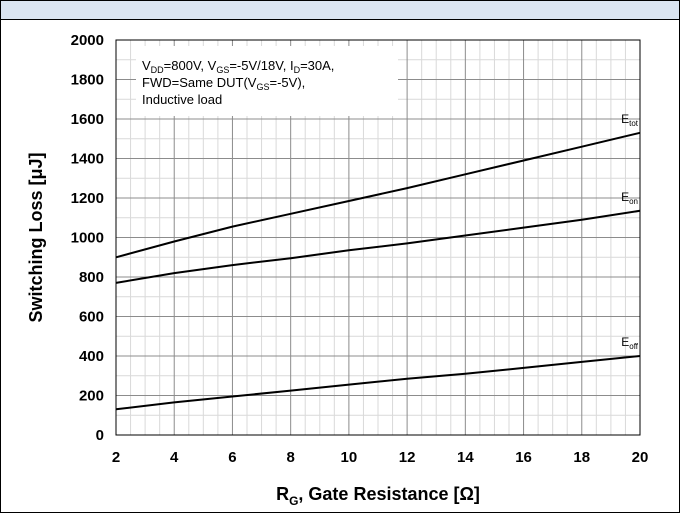  What do you see at coordinates (634, 123) in the screenshot?
I see `series-label-sub: tot` at bounding box center [634, 123].